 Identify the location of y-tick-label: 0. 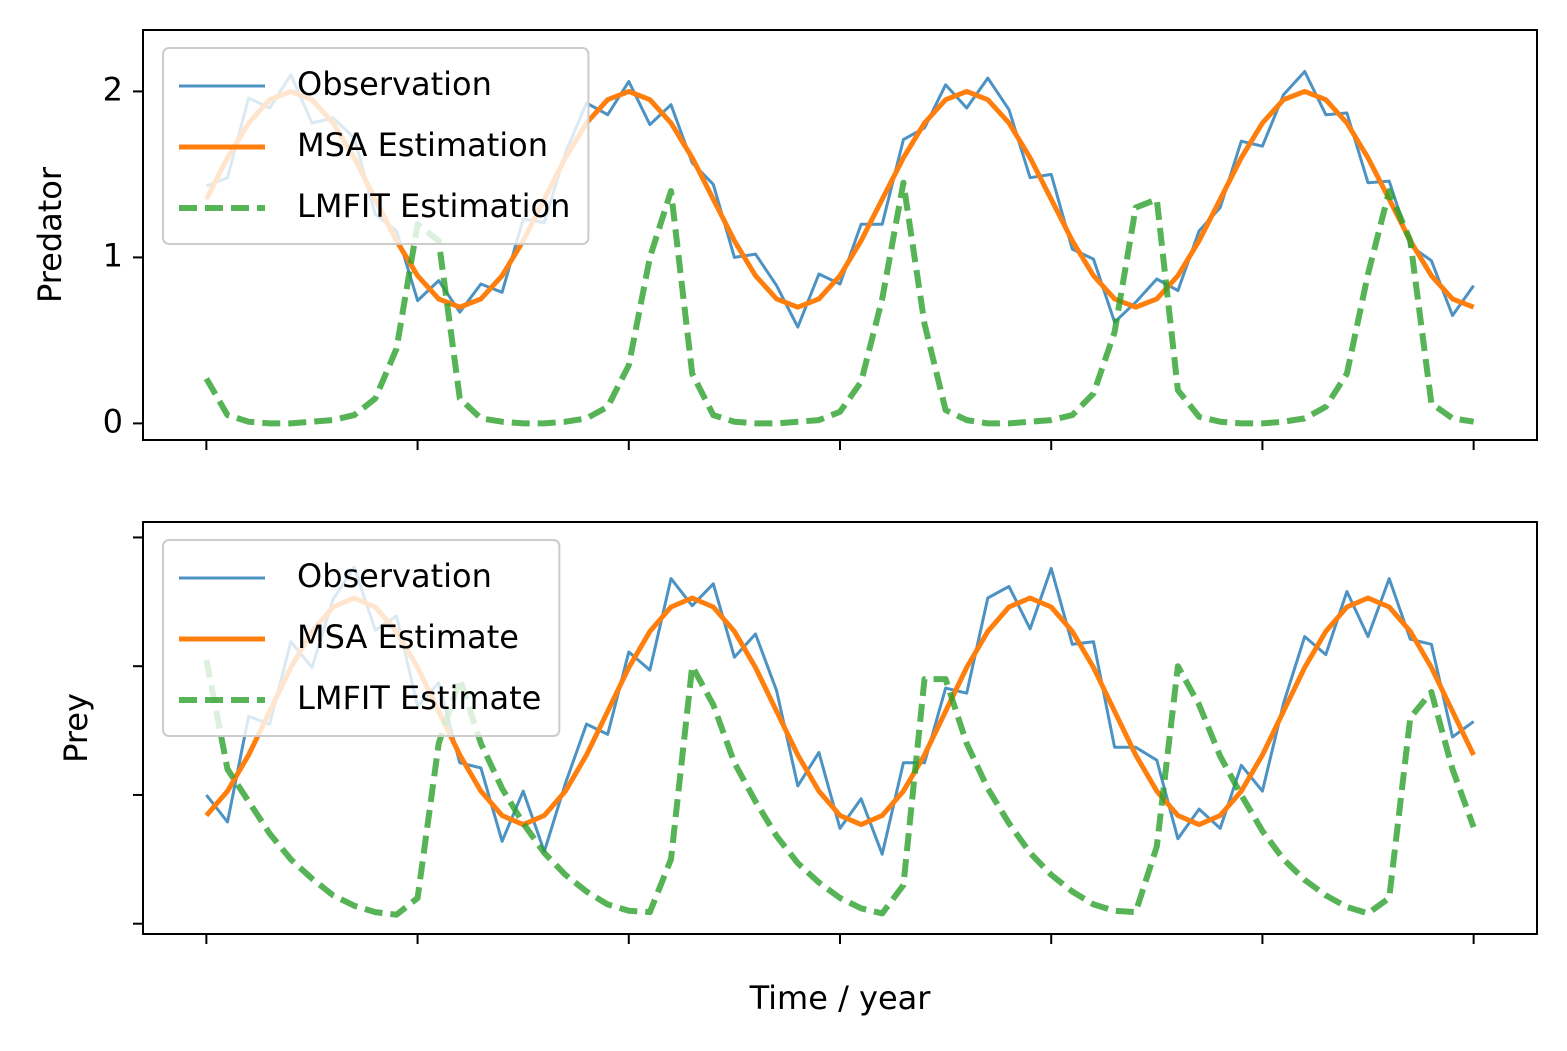
(113, 421).